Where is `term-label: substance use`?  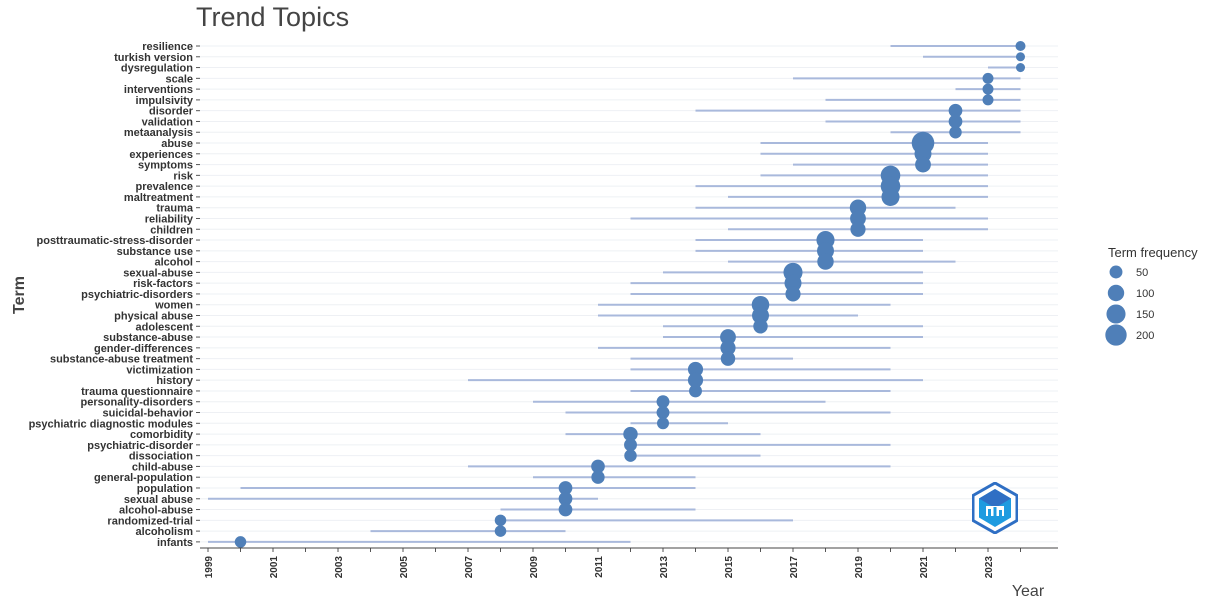
term-label: substance use is located at coordinates (155, 252).